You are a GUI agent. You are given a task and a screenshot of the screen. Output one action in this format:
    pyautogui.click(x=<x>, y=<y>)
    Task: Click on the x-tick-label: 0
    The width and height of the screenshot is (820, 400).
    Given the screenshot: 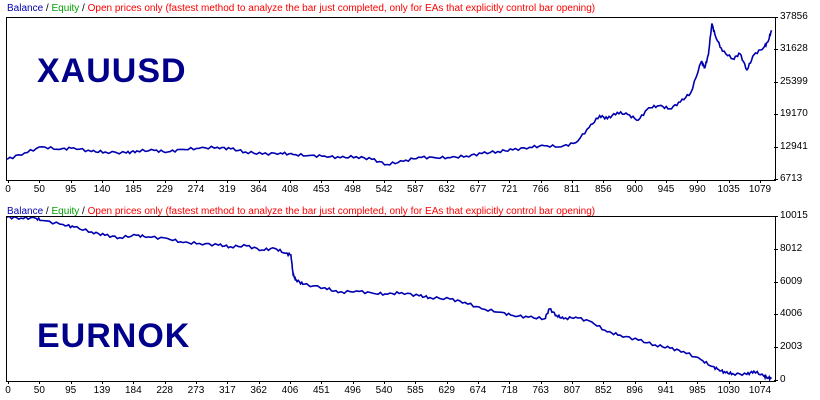 What is the action you would take?
    pyautogui.click(x=8, y=189)
    